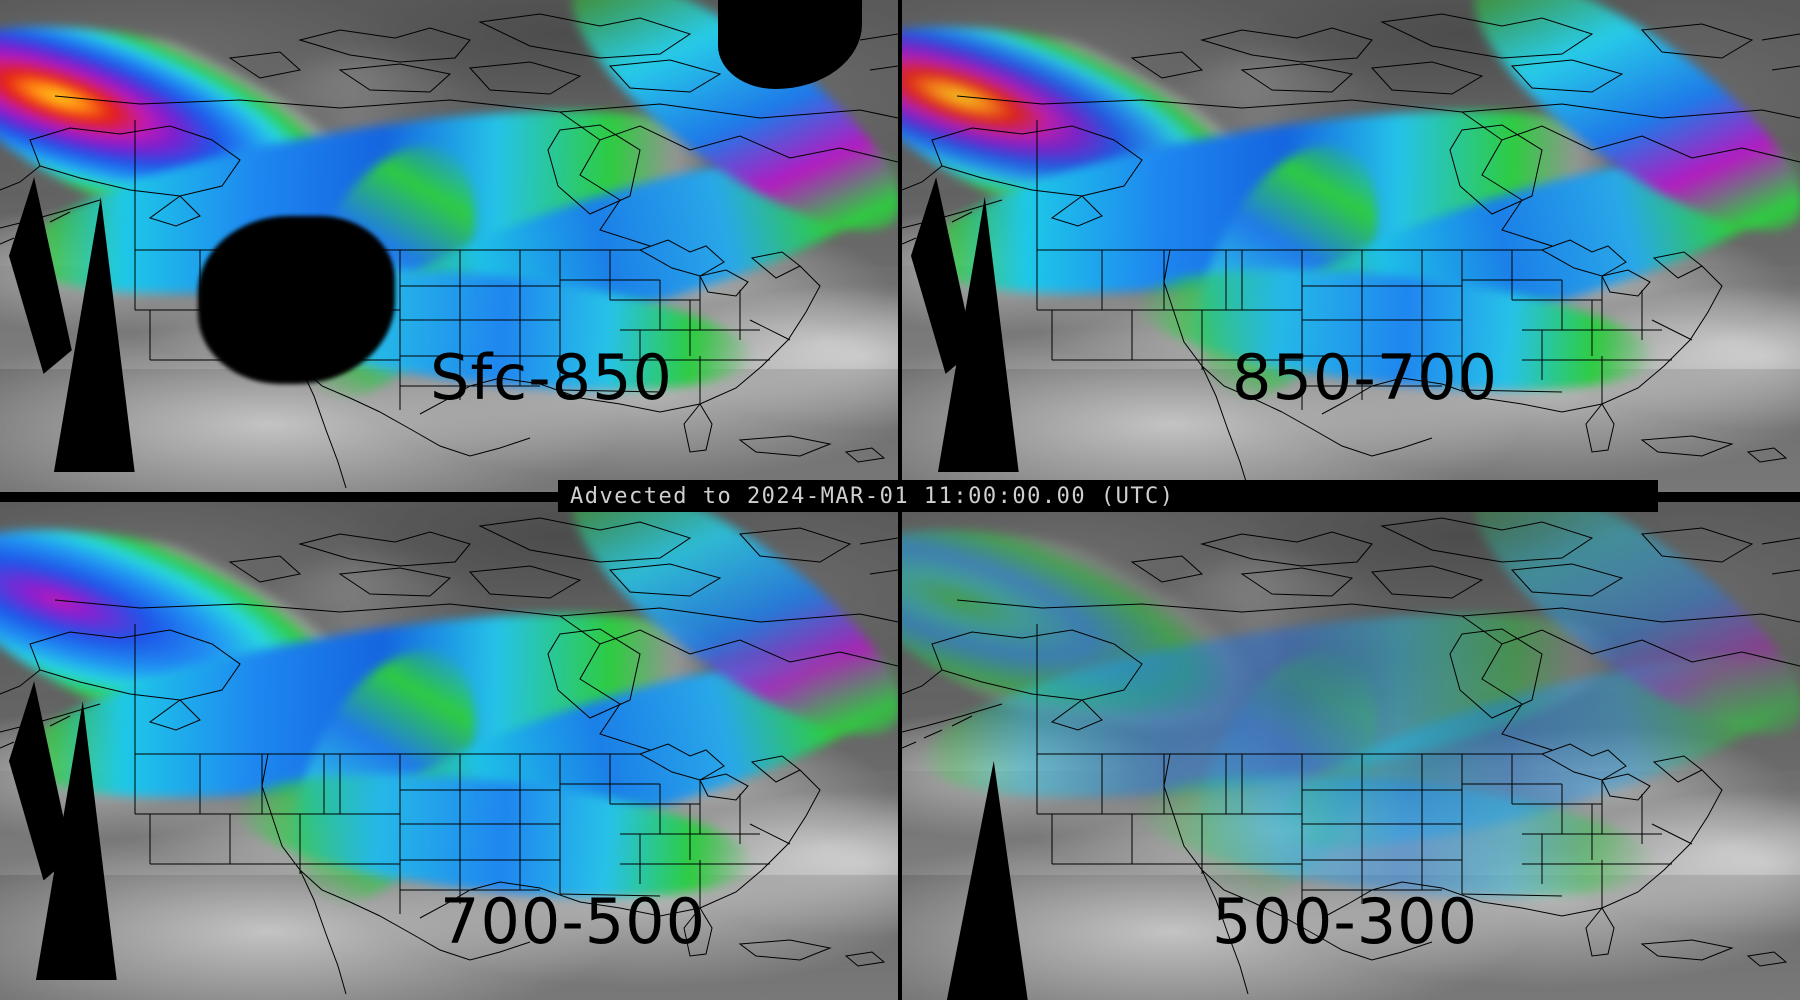  What do you see at coordinates (573, 921) in the screenshot?
I see `panel-label-700-500: 700-500` at bounding box center [573, 921].